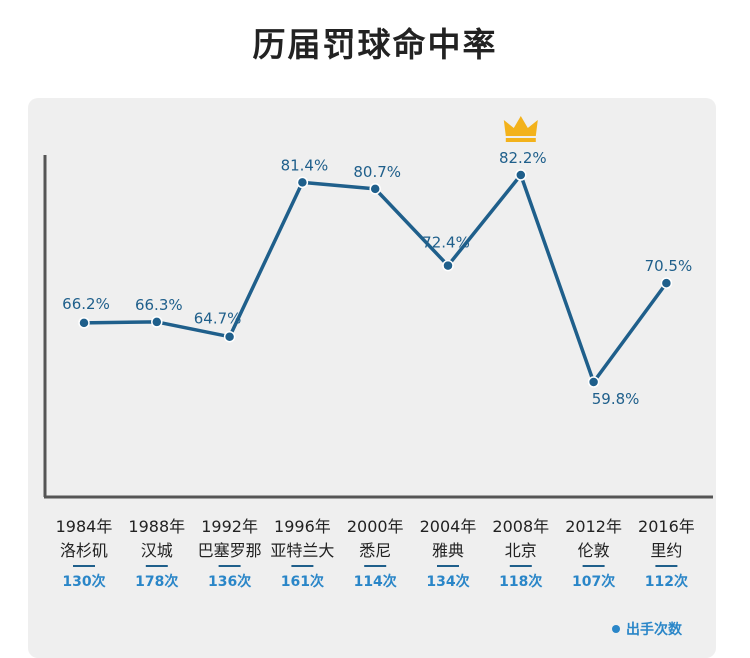 The image size is (750, 658). Describe the element at coordinates (446, 243) in the screenshot. I see `data-label: 72.4%` at that location.